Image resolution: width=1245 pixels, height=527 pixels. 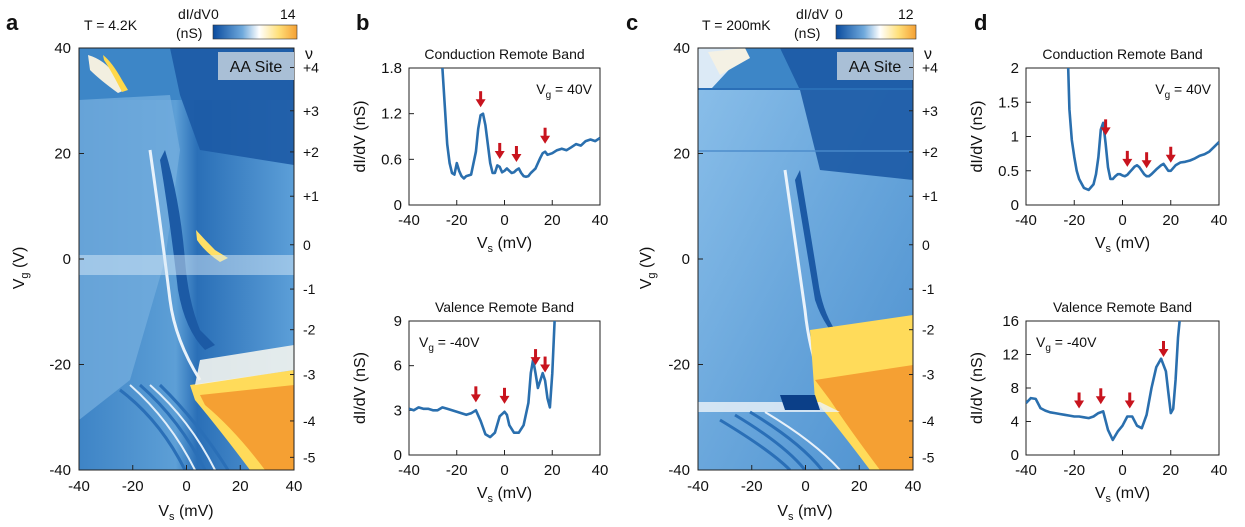 I want to click on panel-label-b: b, so click(x=362, y=22).